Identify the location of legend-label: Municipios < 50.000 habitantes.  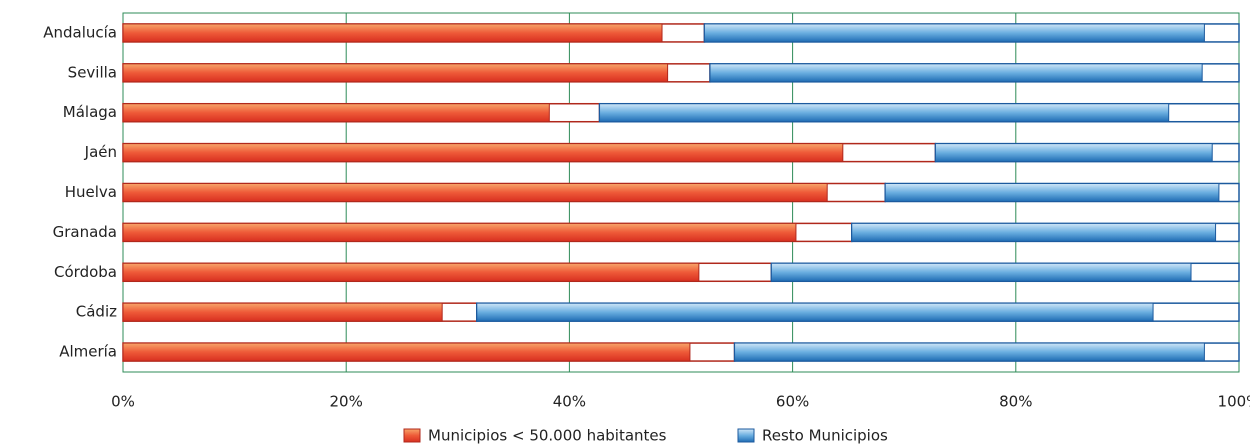
(547, 436).